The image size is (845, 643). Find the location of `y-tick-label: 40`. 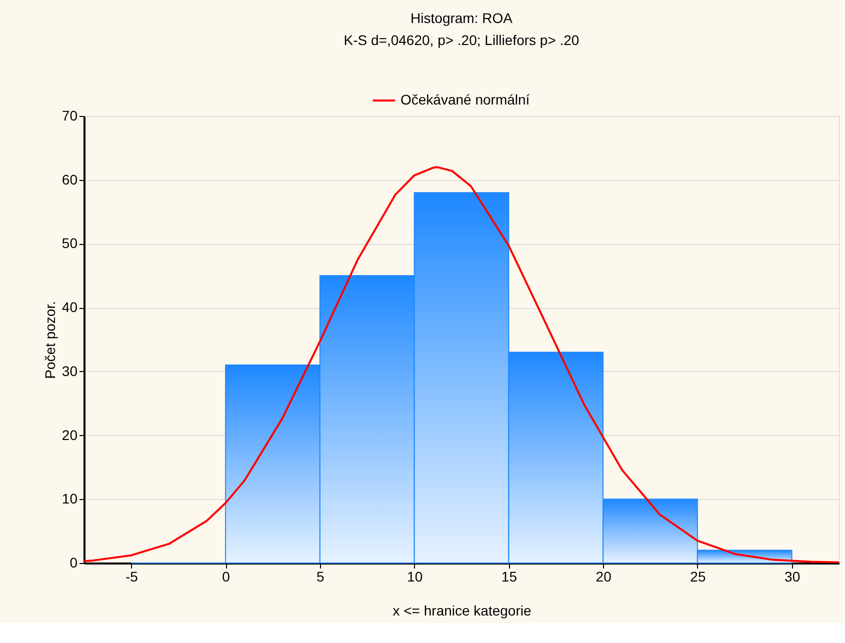

y-tick-label: 40 is located at coordinates (70, 307).